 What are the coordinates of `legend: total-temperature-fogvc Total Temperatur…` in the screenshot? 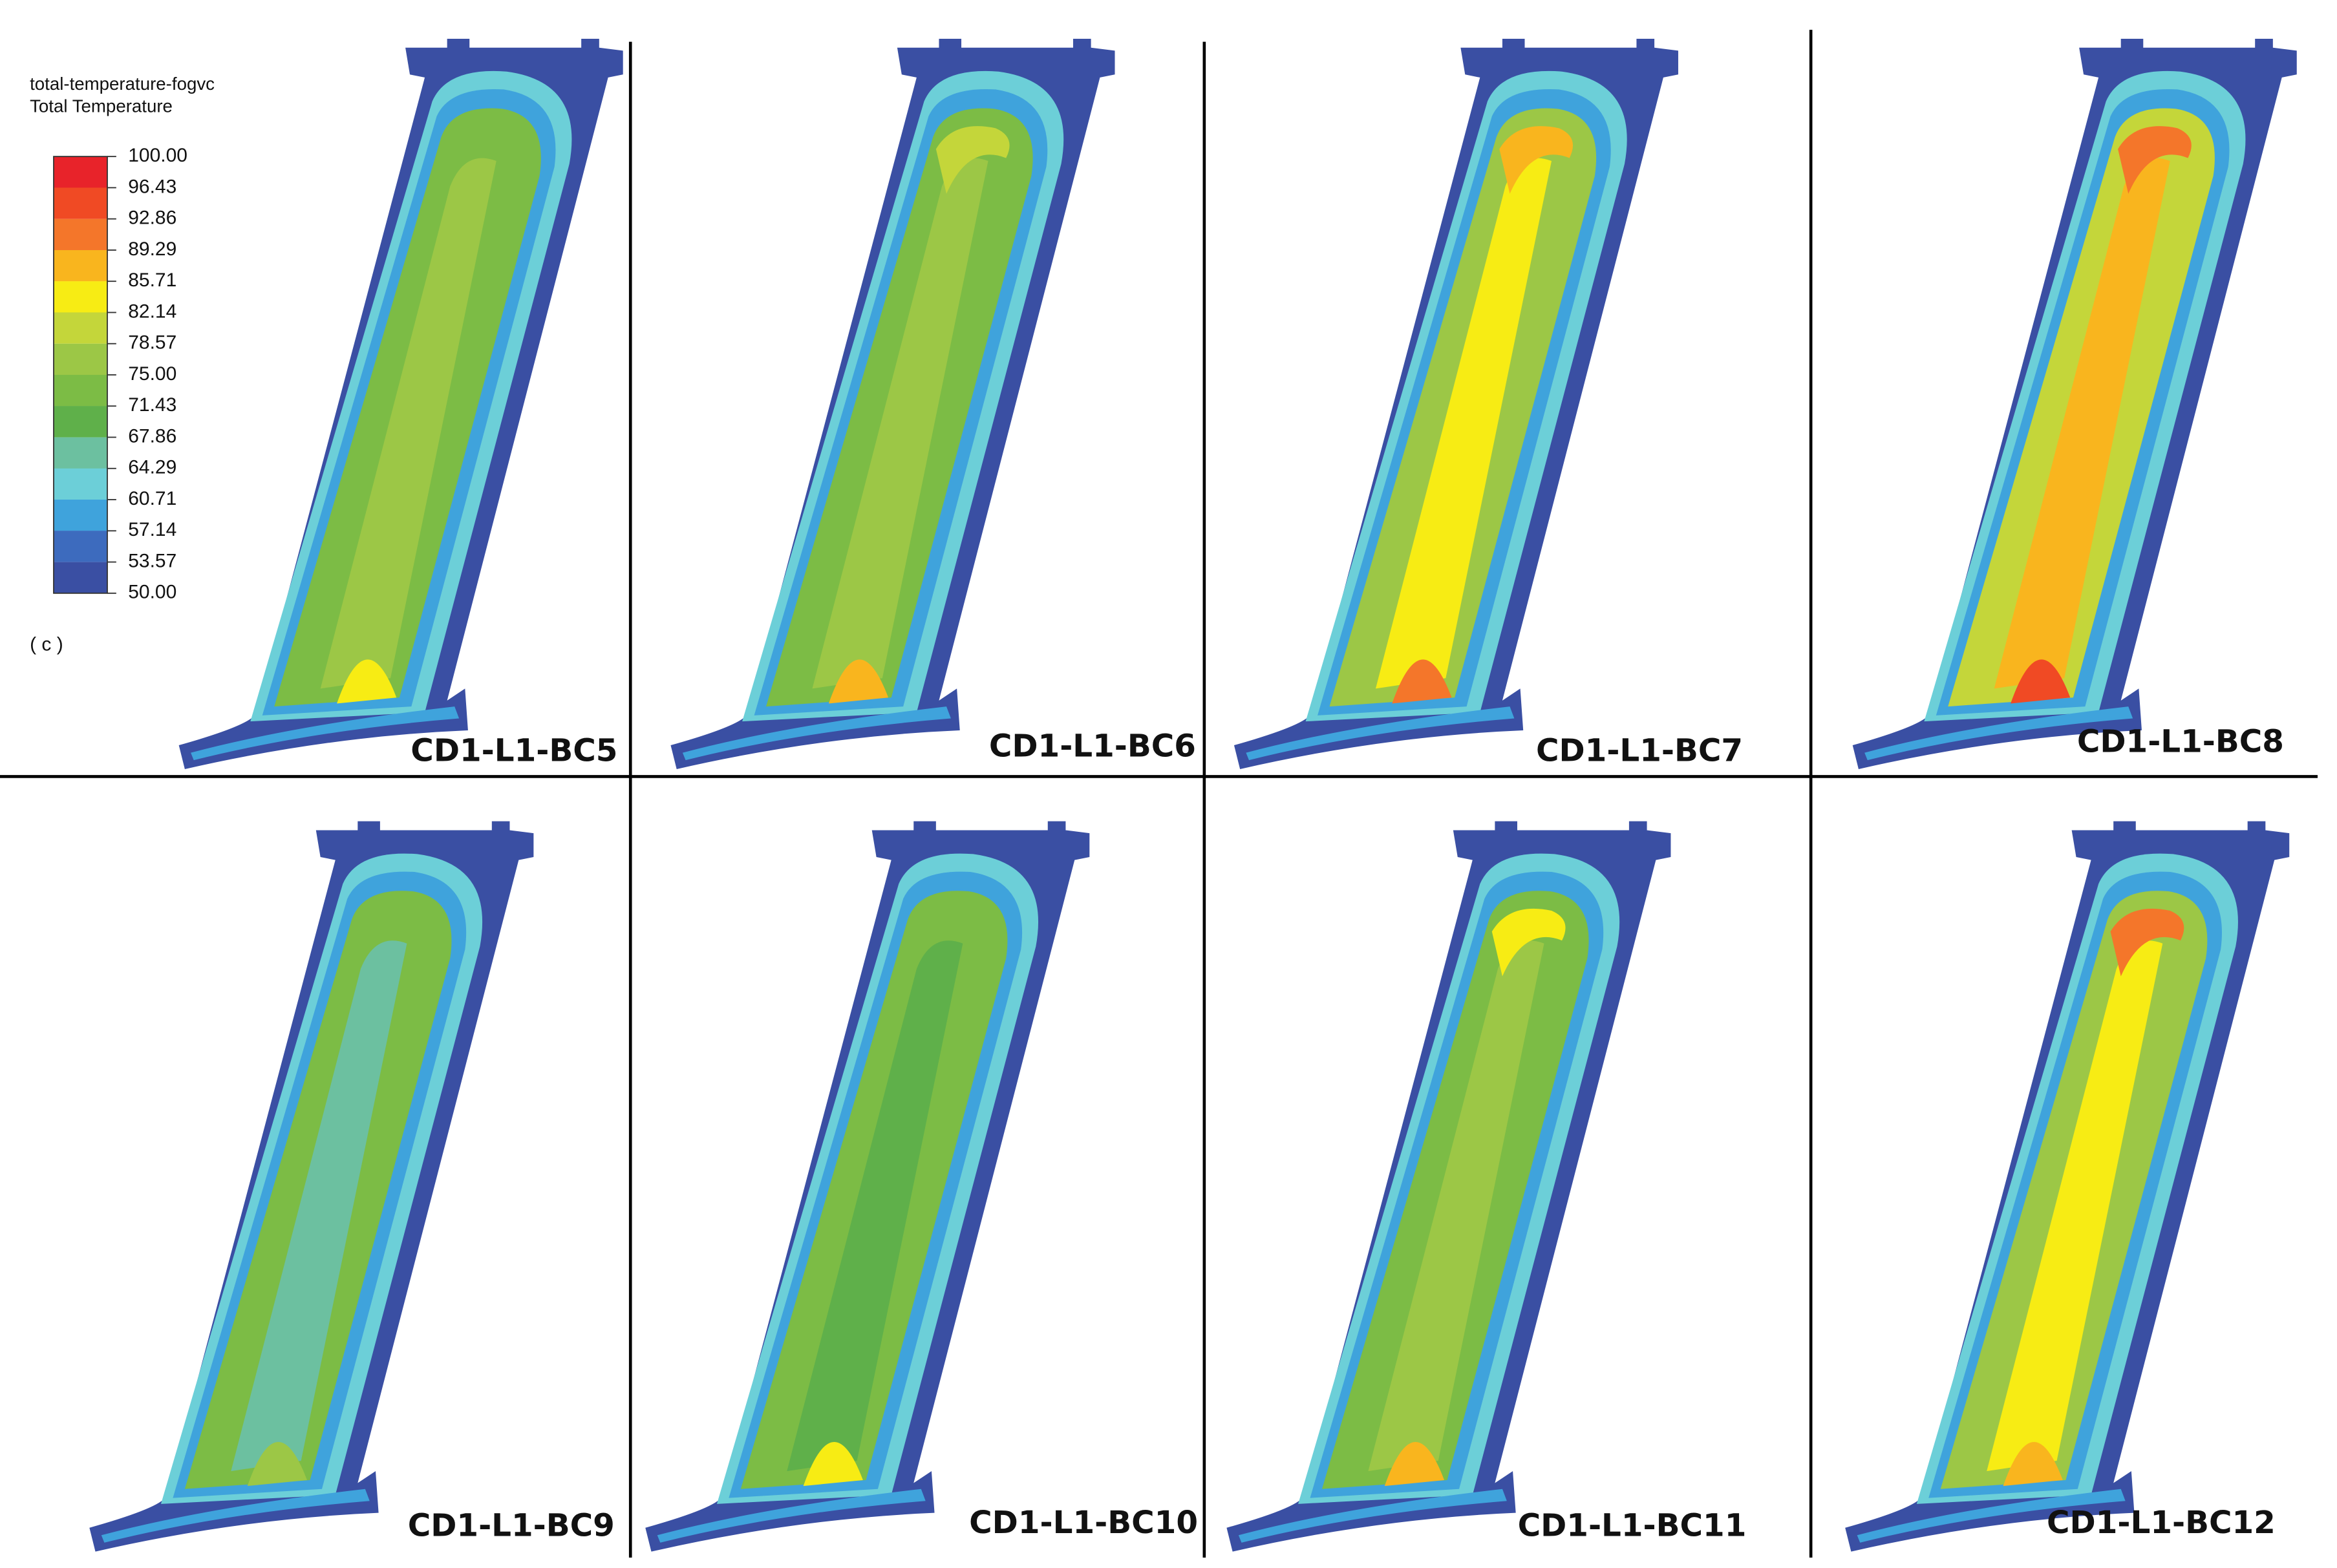 It's located at (122, 364).